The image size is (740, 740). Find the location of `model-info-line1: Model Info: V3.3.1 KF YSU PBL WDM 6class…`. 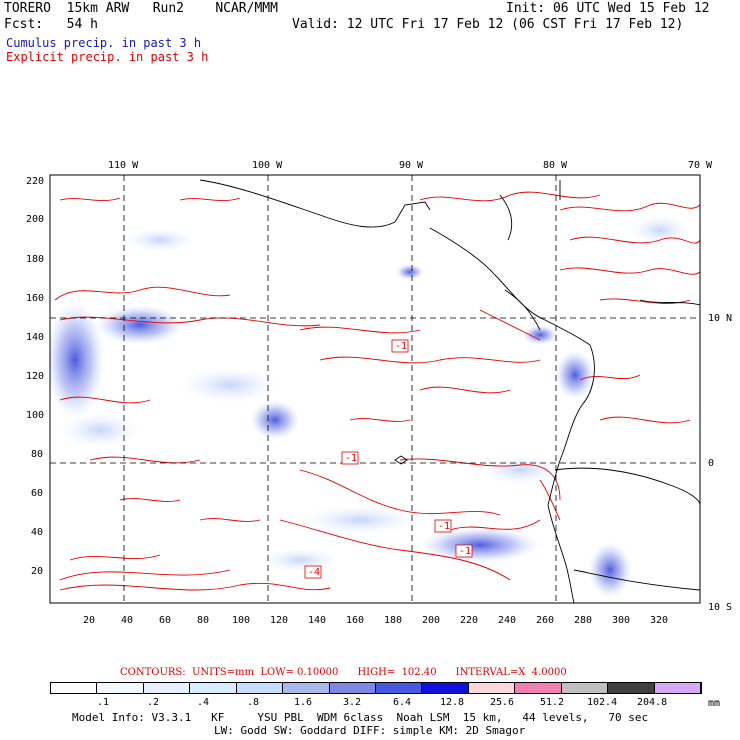

model-info-line1: Model Info: V3.3.1 KF YSU PBL WDM 6class… is located at coordinates (360, 717).